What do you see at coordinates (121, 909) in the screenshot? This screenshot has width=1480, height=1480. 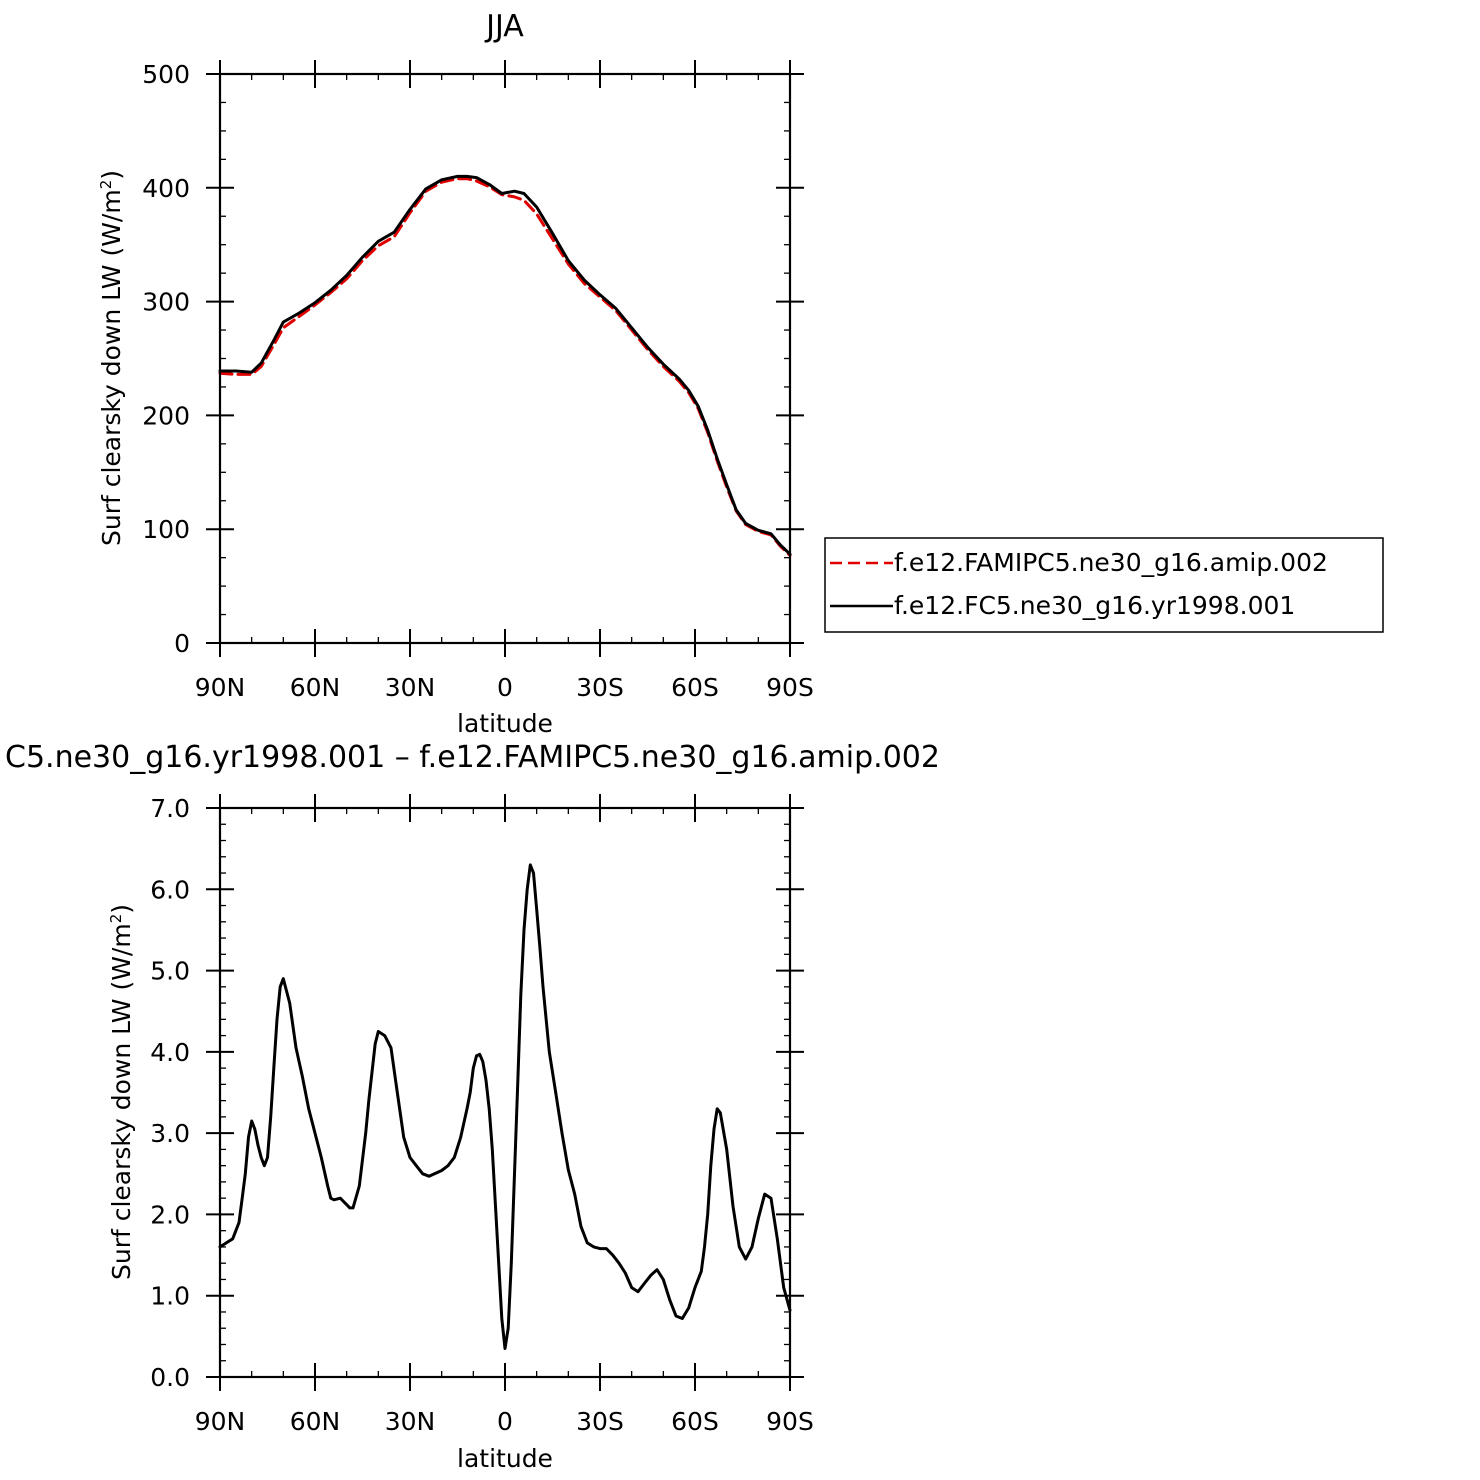 I see `bottom-y-axis-title-end: )` at bounding box center [121, 909].